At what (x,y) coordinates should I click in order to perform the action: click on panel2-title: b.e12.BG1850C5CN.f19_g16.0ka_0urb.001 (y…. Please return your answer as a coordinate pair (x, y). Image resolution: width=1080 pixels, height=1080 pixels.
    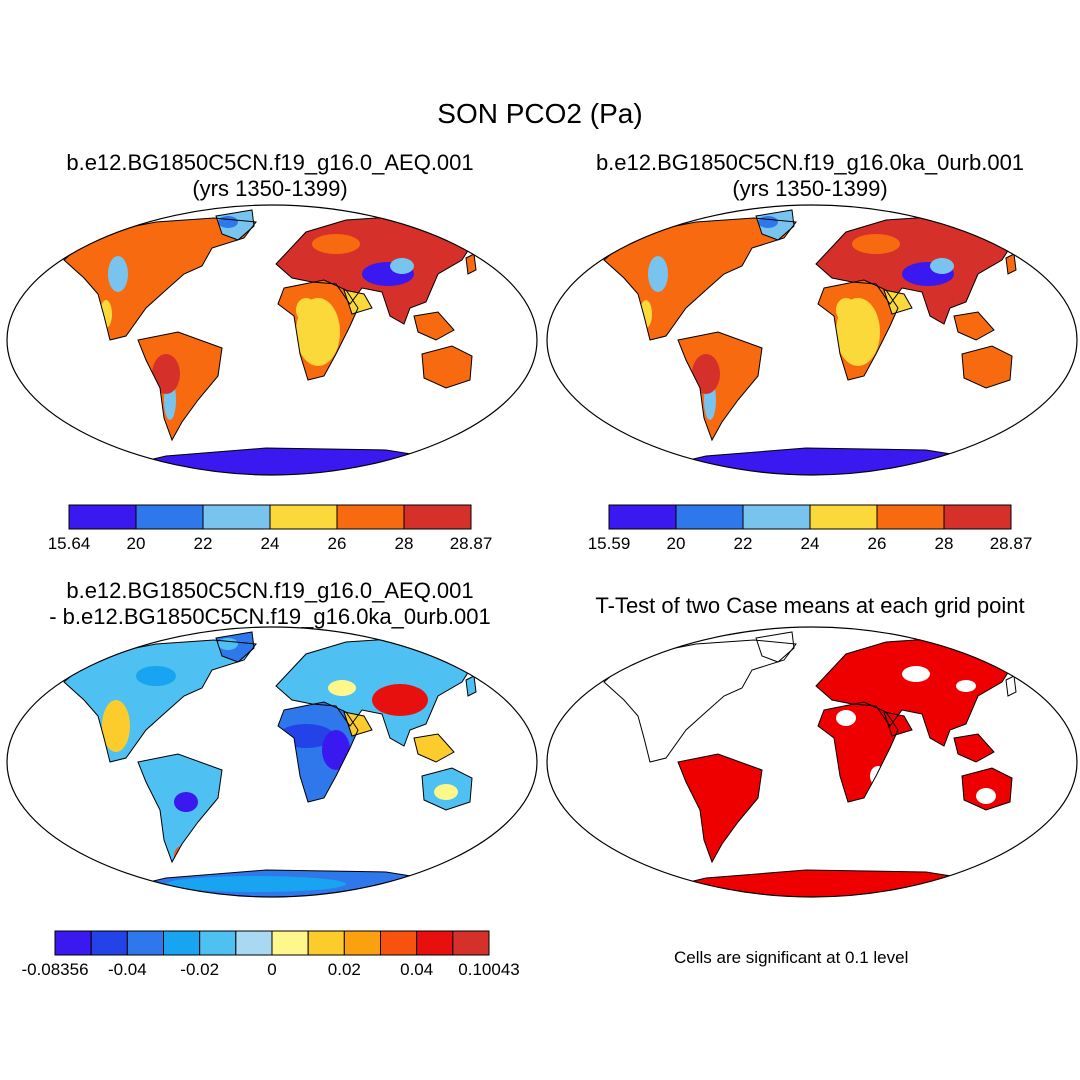
    Looking at the image, I should click on (810, 175).